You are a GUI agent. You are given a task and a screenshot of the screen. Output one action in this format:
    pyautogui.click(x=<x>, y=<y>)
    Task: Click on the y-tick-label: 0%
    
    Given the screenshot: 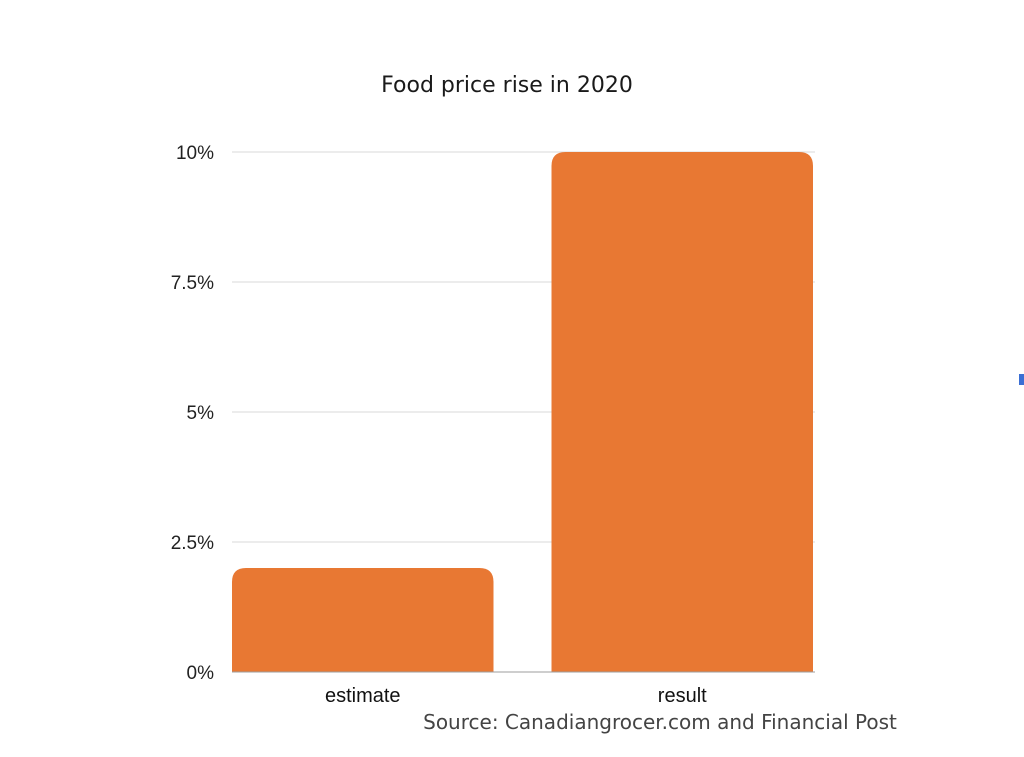 What is the action you would take?
    pyautogui.click(x=201, y=673)
    